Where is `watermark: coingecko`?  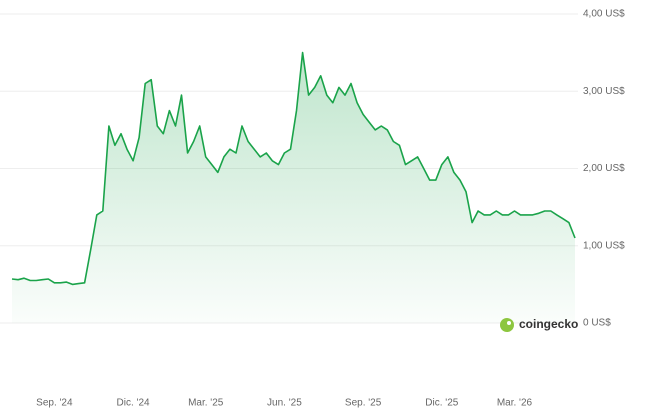
watermark: coingecko is located at coordinates (548, 324).